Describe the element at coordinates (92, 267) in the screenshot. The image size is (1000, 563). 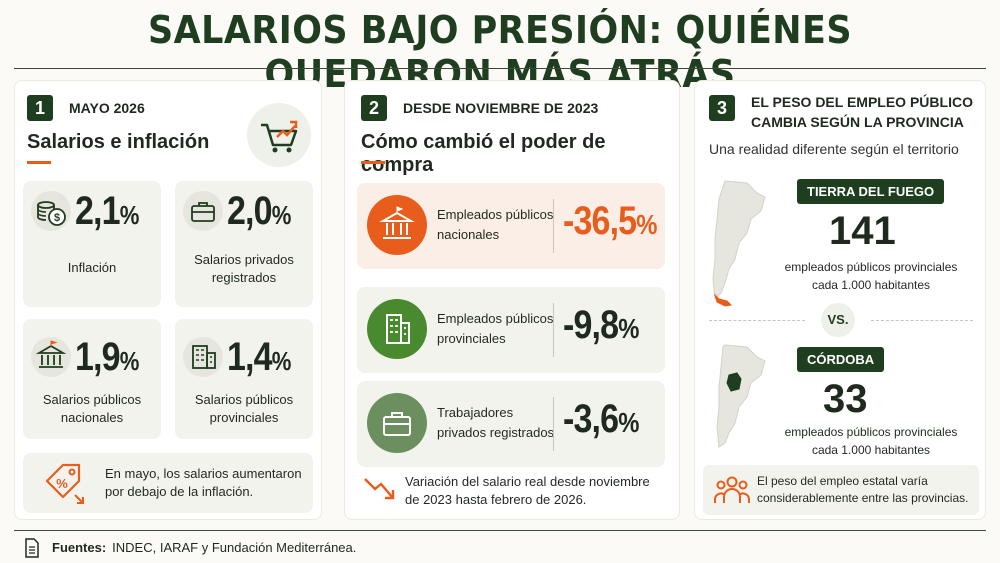
I see `stat-label: Inflación` at that location.